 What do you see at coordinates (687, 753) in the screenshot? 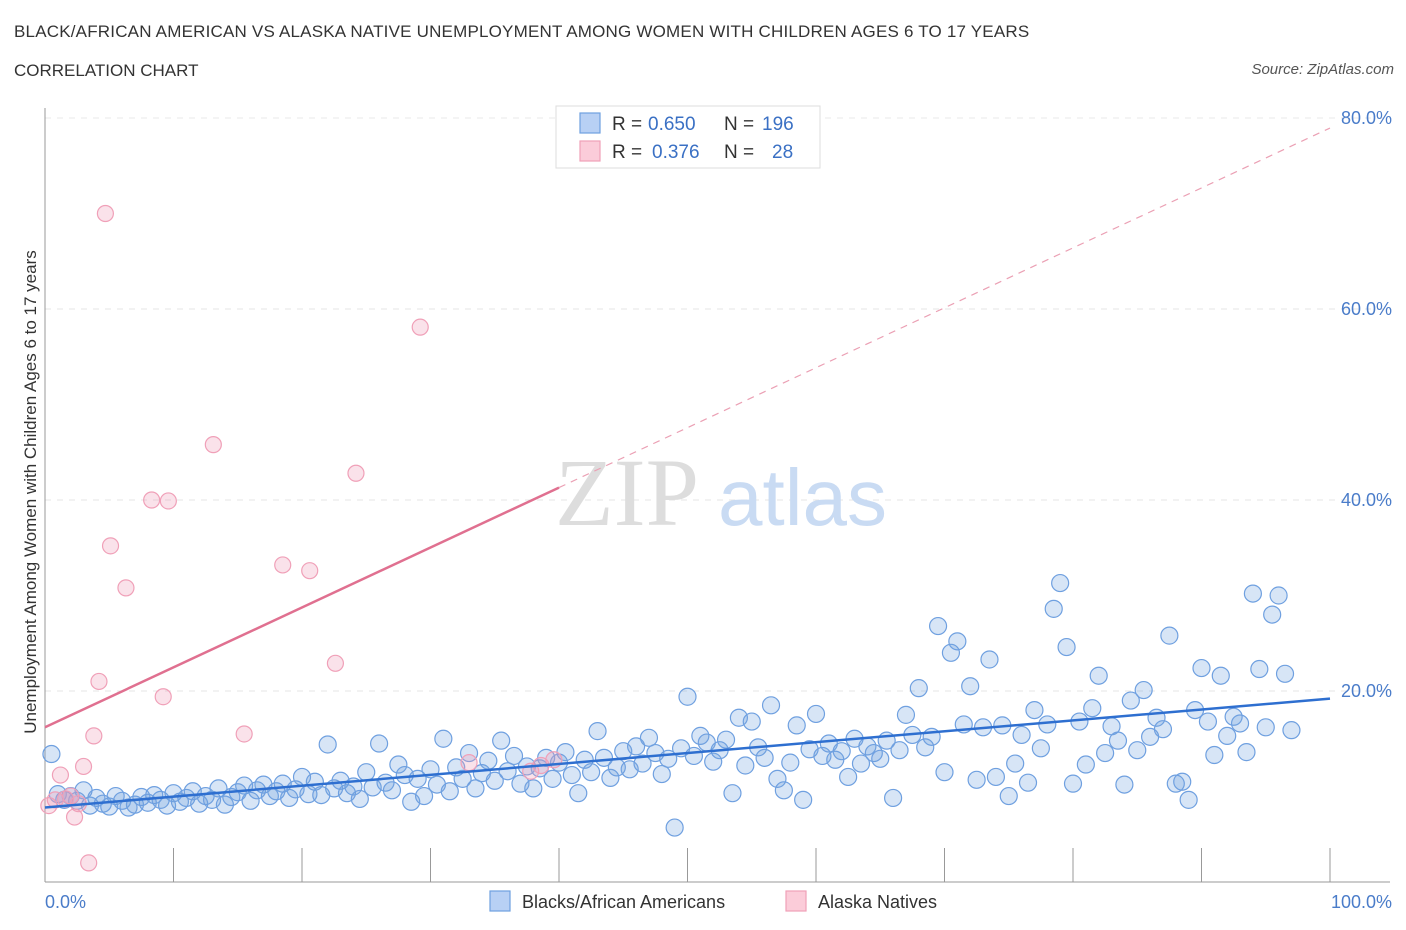
I see `trend-line-blacks` at bounding box center [687, 753].